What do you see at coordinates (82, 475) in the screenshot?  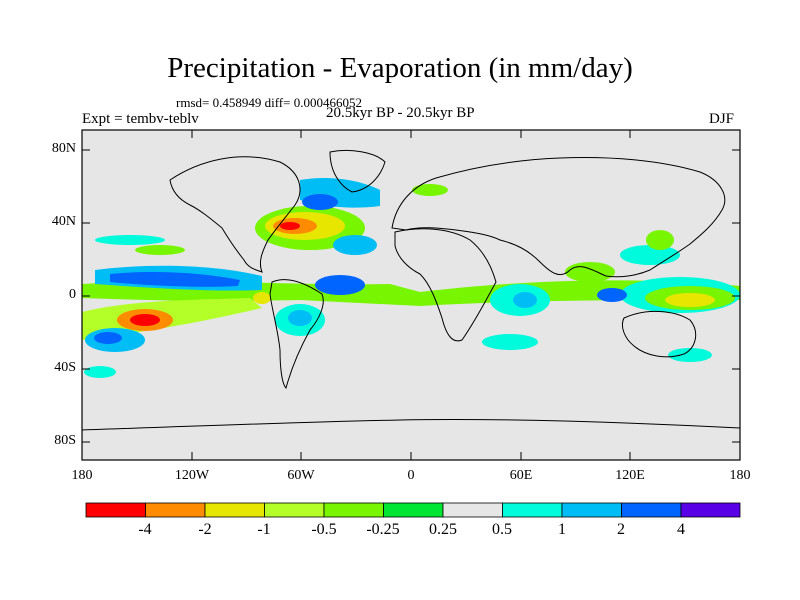 I see `lon-label-180w: 180` at bounding box center [82, 475].